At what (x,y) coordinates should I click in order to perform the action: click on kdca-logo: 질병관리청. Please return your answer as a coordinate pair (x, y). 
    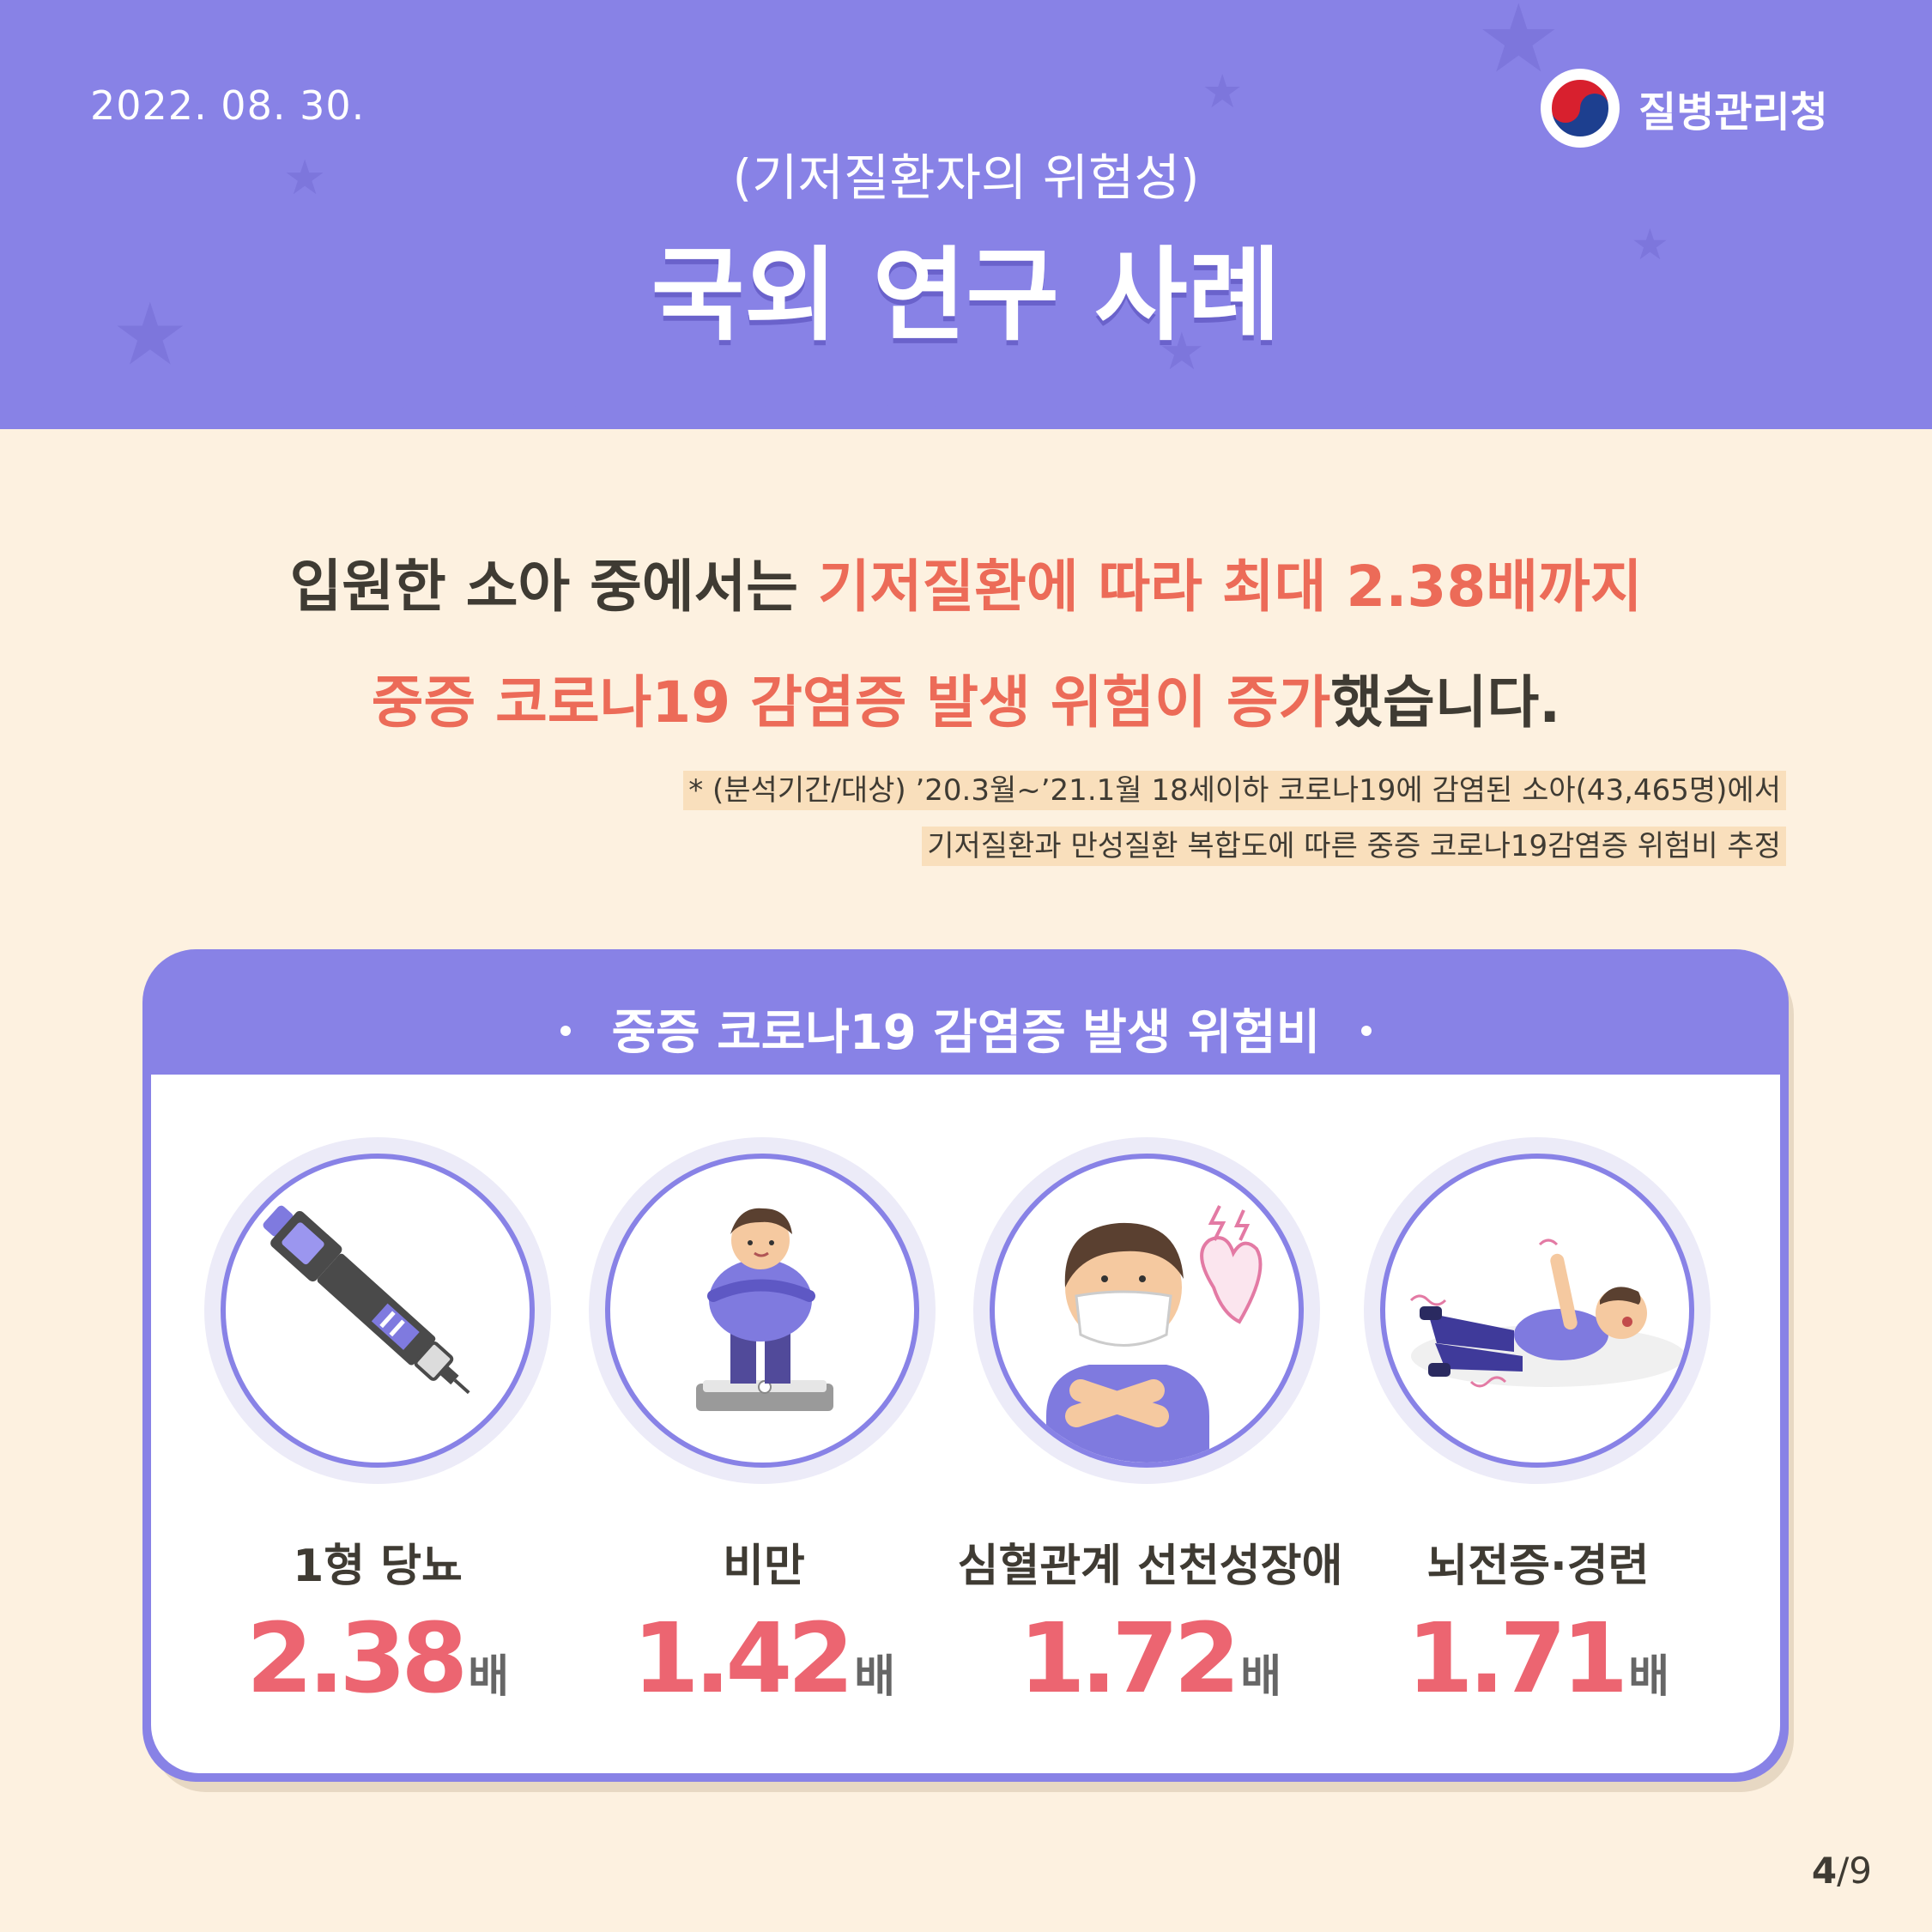
    Looking at the image, I should click on (1685, 109).